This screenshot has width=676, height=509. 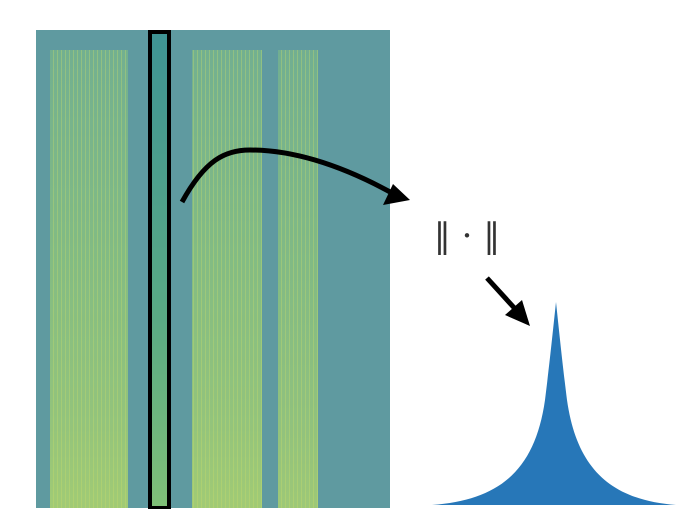 I want to click on norm-symbol: ‖ · ‖, so click(x=467, y=236).